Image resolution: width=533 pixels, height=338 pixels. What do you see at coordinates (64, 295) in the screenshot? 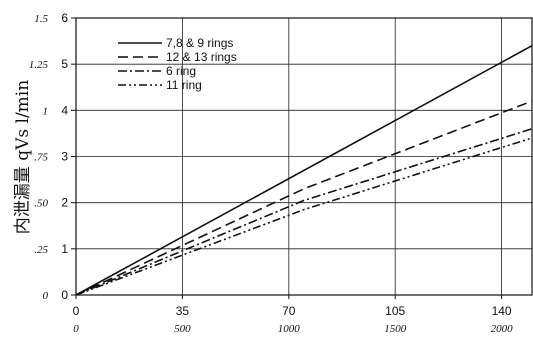
I see `y-tick-label: 0` at bounding box center [64, 295].